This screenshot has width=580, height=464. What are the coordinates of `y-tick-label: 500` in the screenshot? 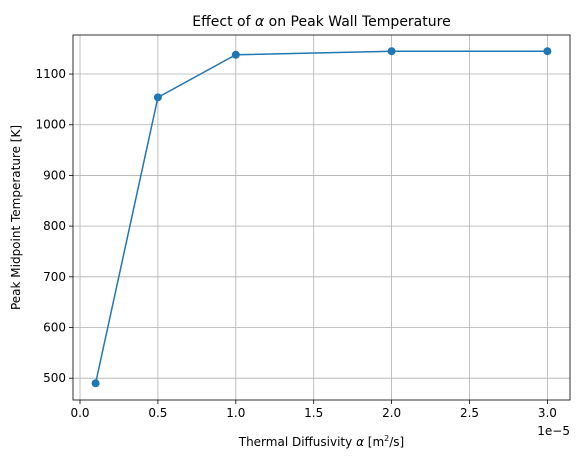 It's located at (54, 378).